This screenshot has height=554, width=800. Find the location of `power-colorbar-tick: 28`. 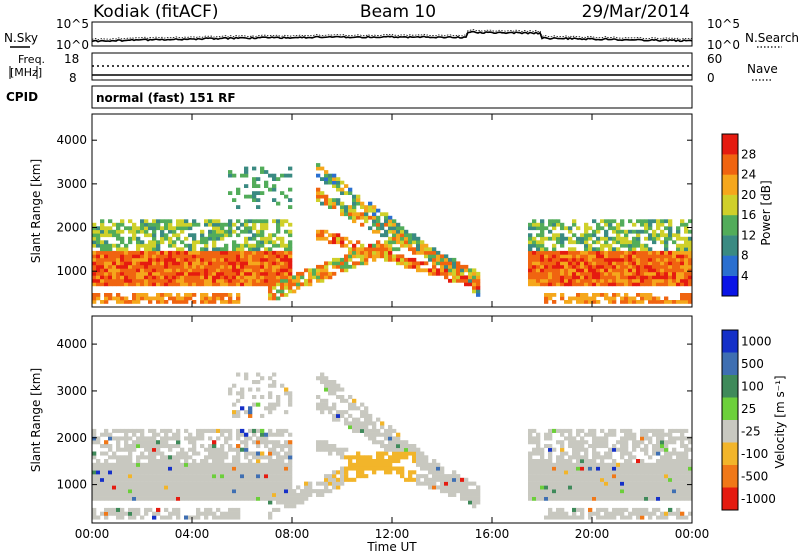

power-colorbar-tick: 28 is located at coordinates (748, 154).